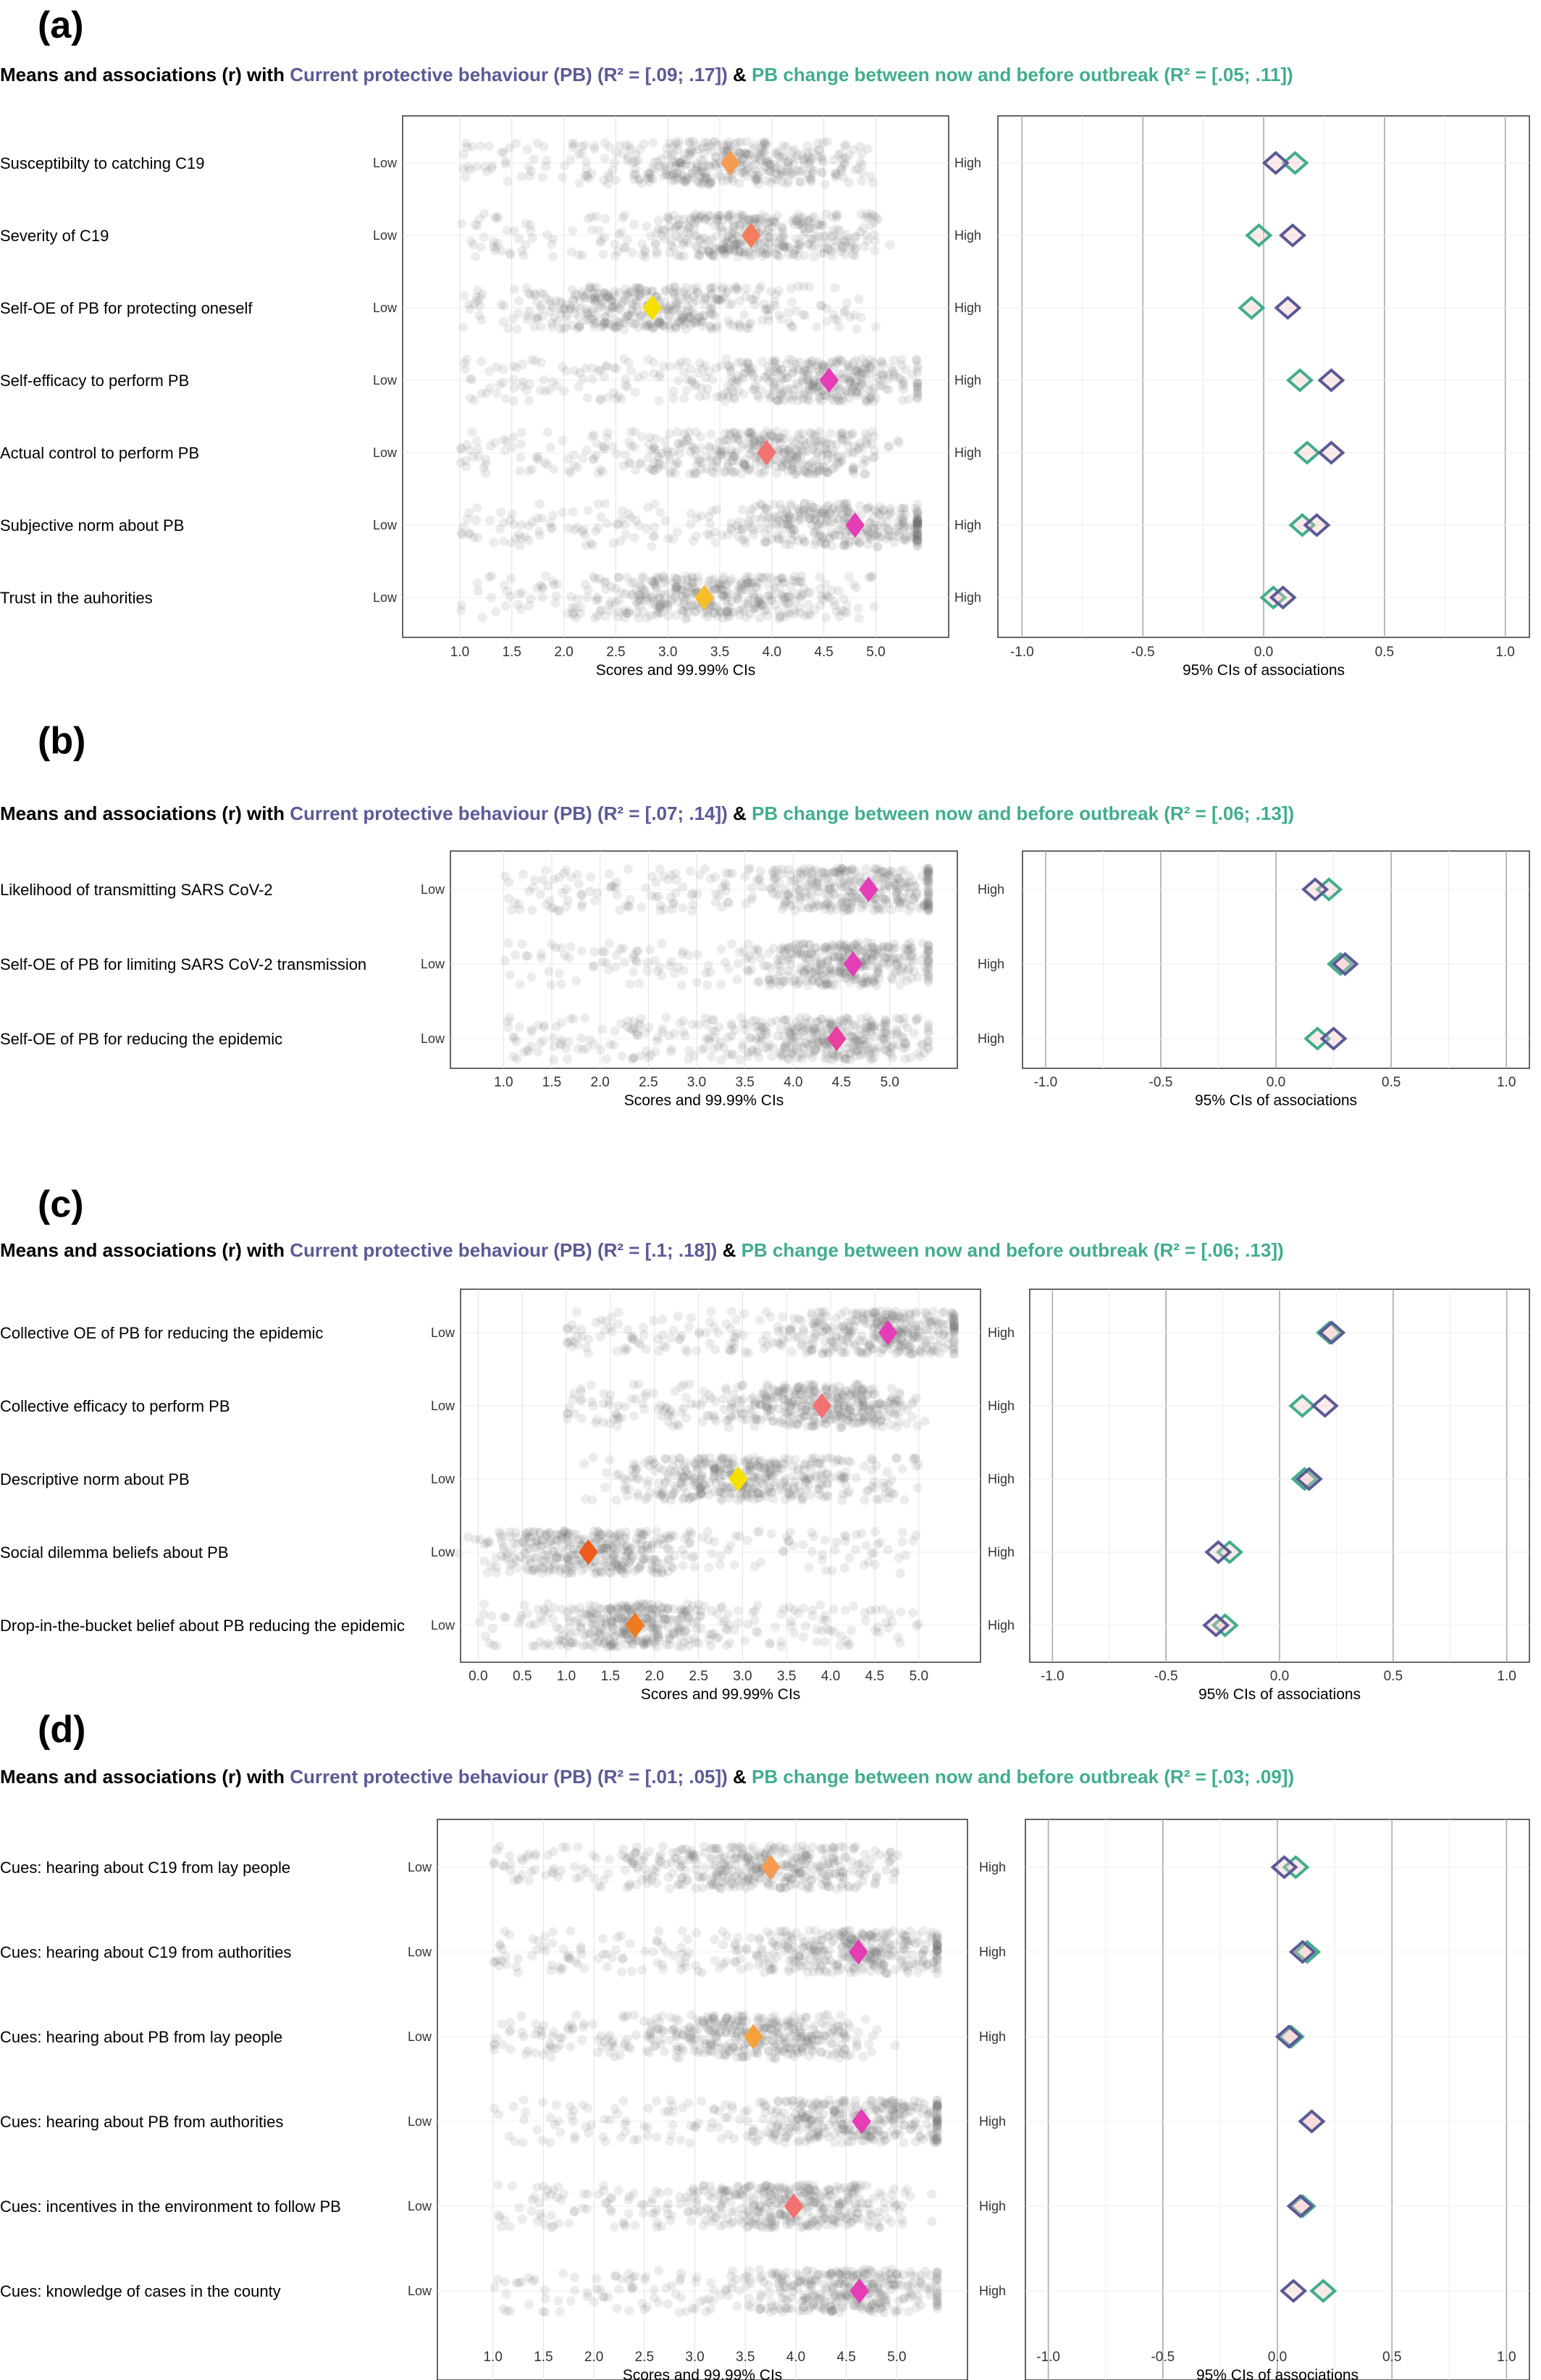 The height and width of the screenshot is (2380, 1541). Describe the element at coordinates (1001, 1406) in the screenshot. I see `high-label: High` at that location.